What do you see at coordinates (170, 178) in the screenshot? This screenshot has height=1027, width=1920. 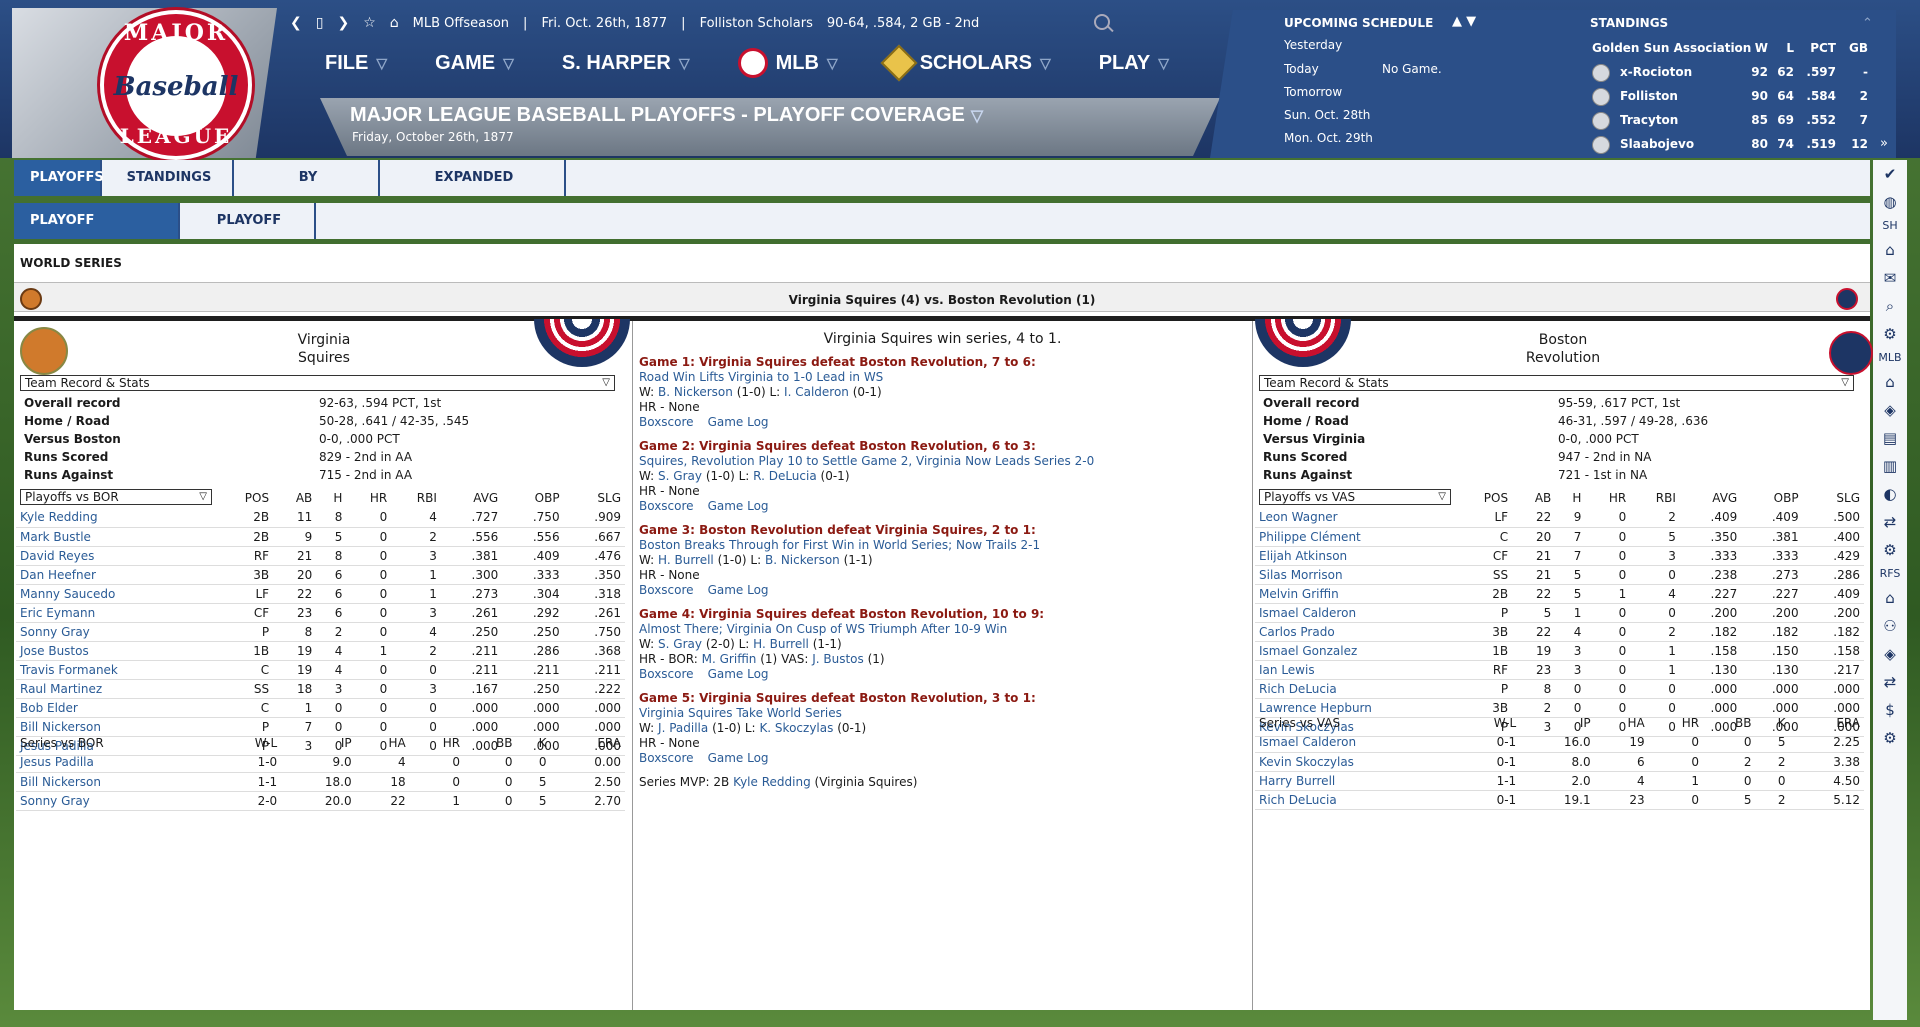 I see `tab-standings: STANDINGS` at bounding box center [170, 178].